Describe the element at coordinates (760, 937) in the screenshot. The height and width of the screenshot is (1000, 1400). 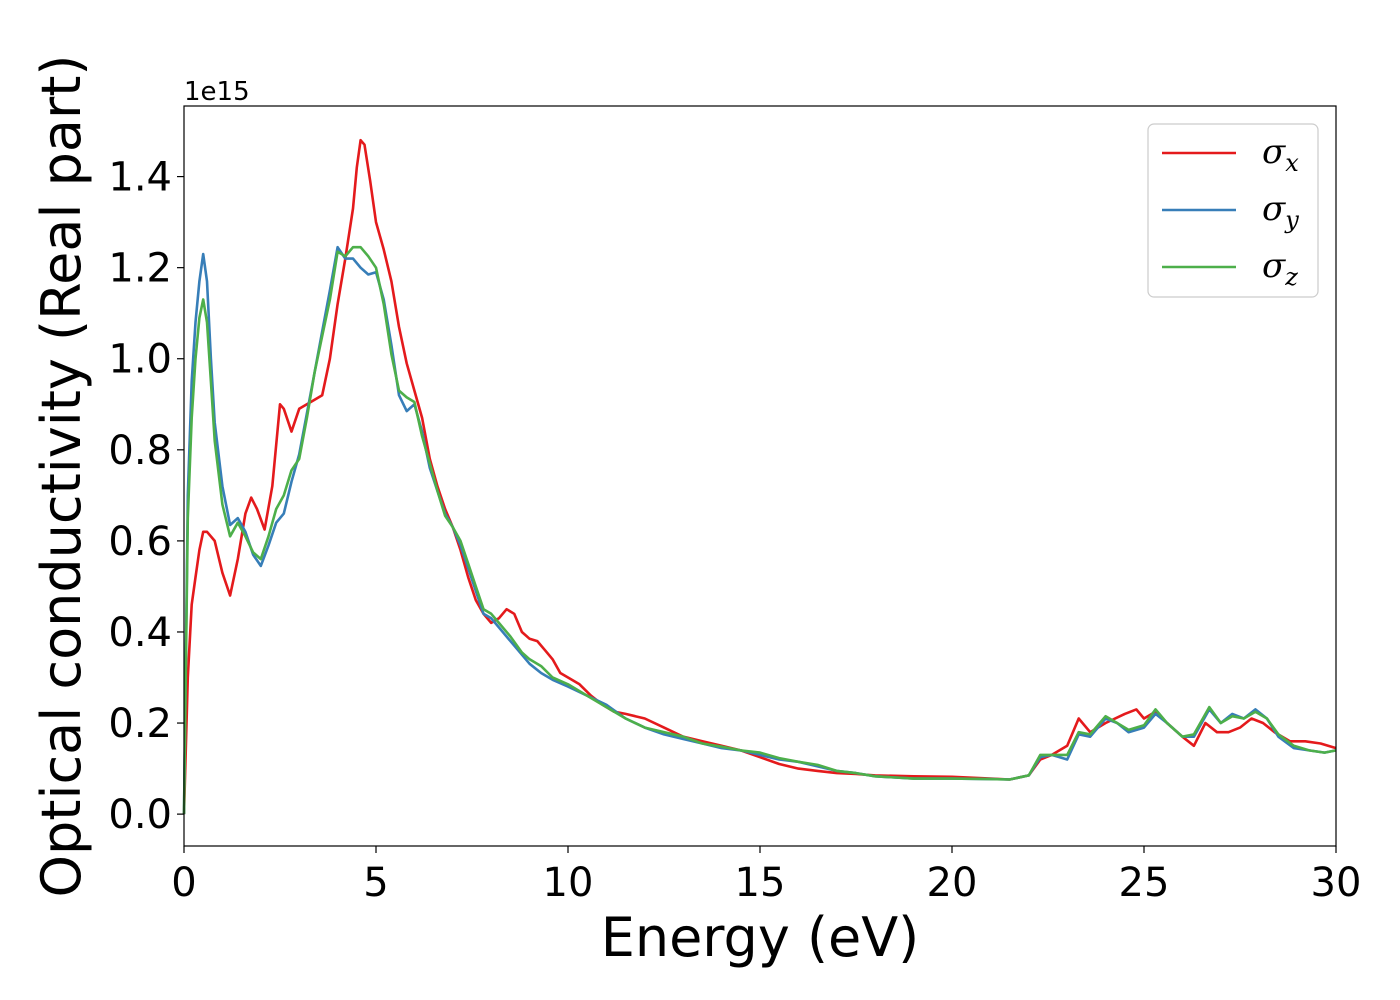
I see `x-axis-label: Energy (eV)` at that location.